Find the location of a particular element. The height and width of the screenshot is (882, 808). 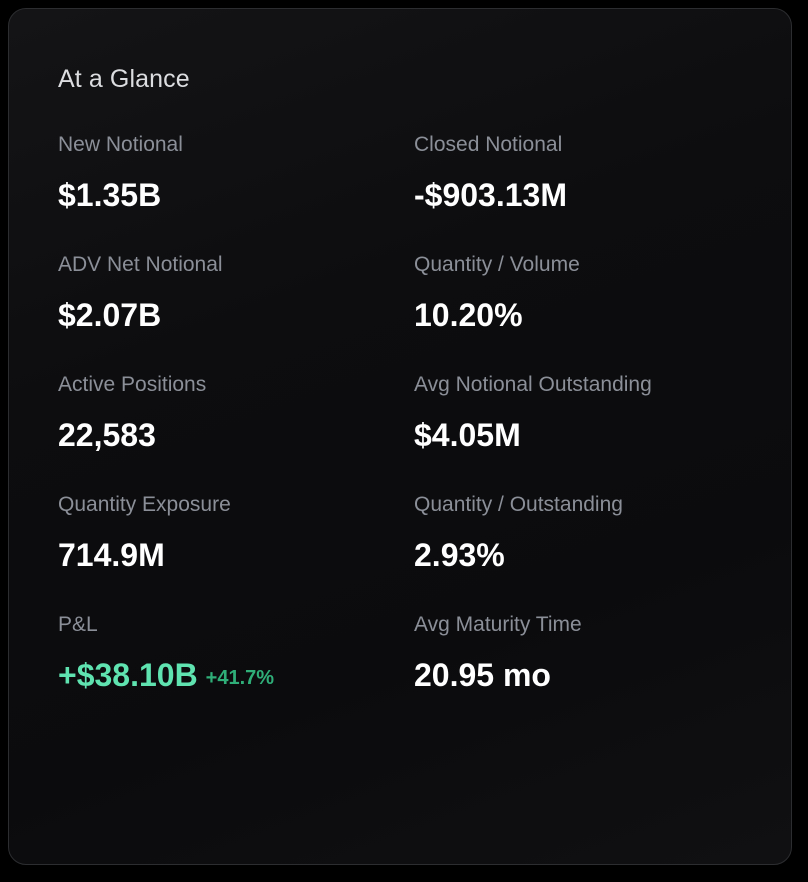

metric-value: -$903.13M is located at coordinates (490, 195).